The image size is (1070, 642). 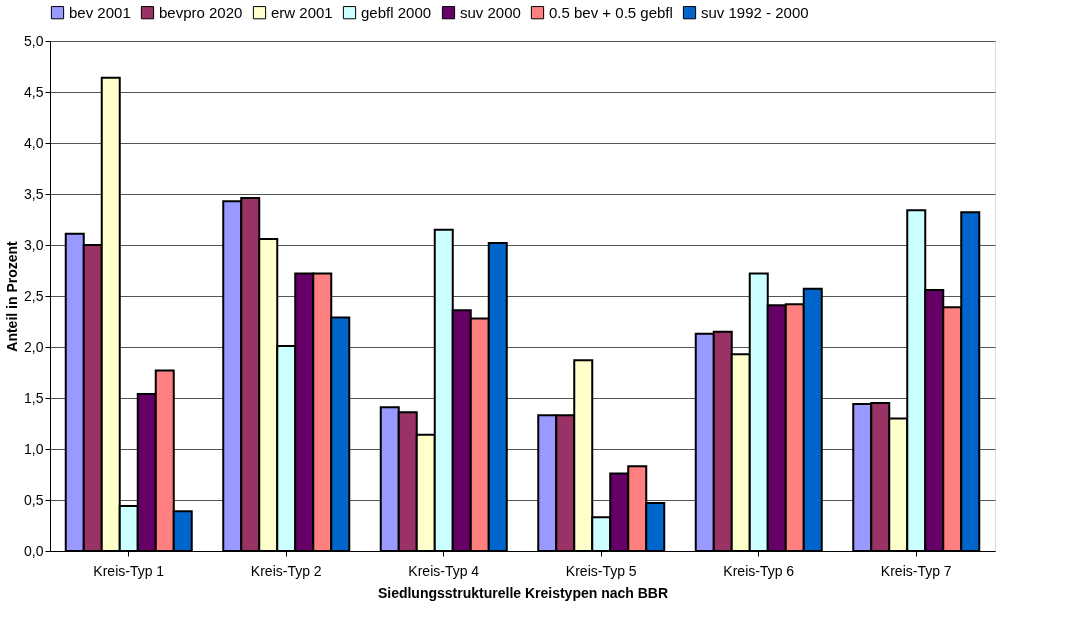 I want to click on y-tick-label: 2,5, so click(x=34, y=295).